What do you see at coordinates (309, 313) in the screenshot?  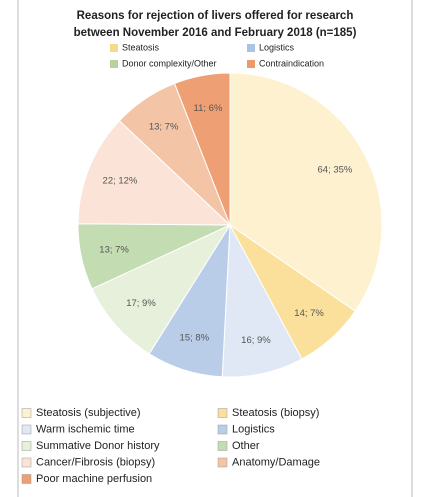 I see `data-label: 14; 7%` at bounding box center [309, 313].